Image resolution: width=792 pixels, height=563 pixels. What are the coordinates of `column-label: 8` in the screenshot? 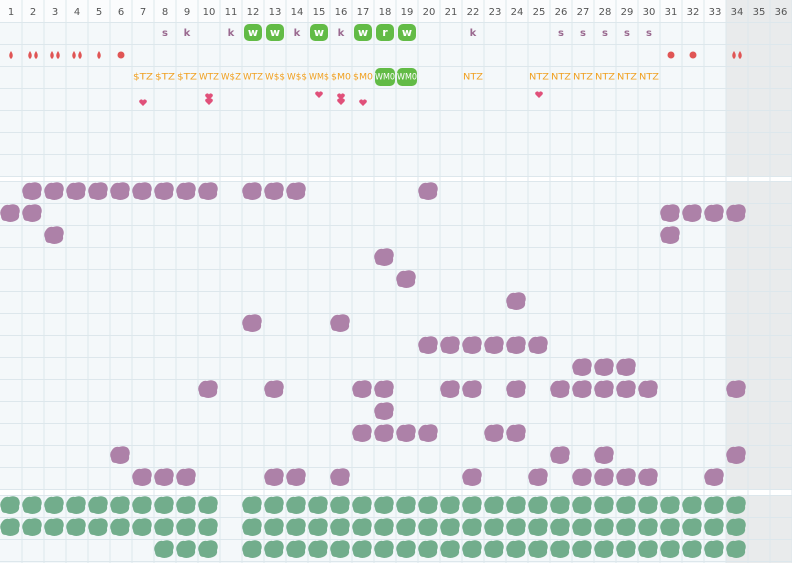 It's located at (165, 12).